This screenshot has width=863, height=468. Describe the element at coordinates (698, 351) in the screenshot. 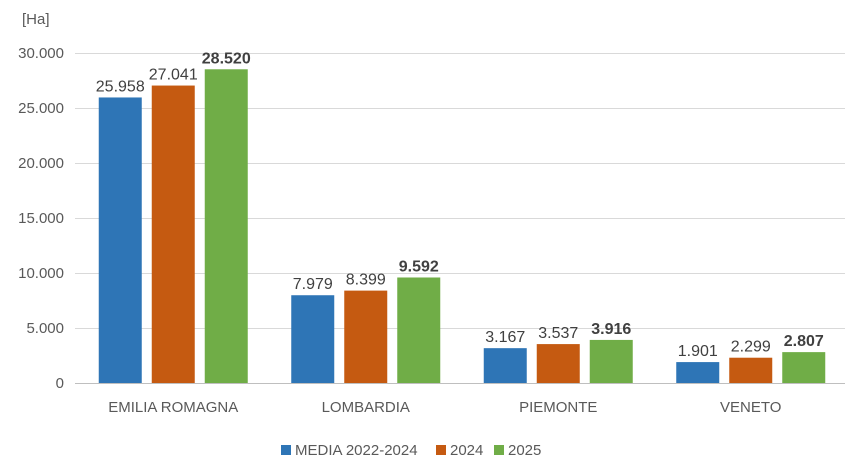

I see `data-label: 1.901` at that location.